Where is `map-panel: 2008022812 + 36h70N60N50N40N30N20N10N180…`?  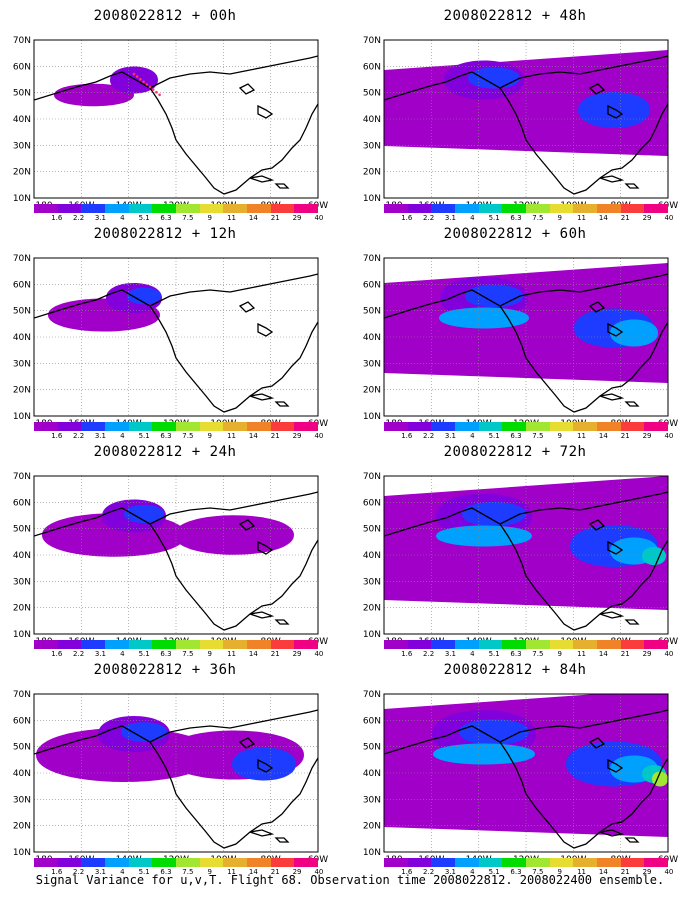 map-panel: 2008022812 + 36h70N60N50N40N30N20N10N180… is located at coordinates (165, 769).